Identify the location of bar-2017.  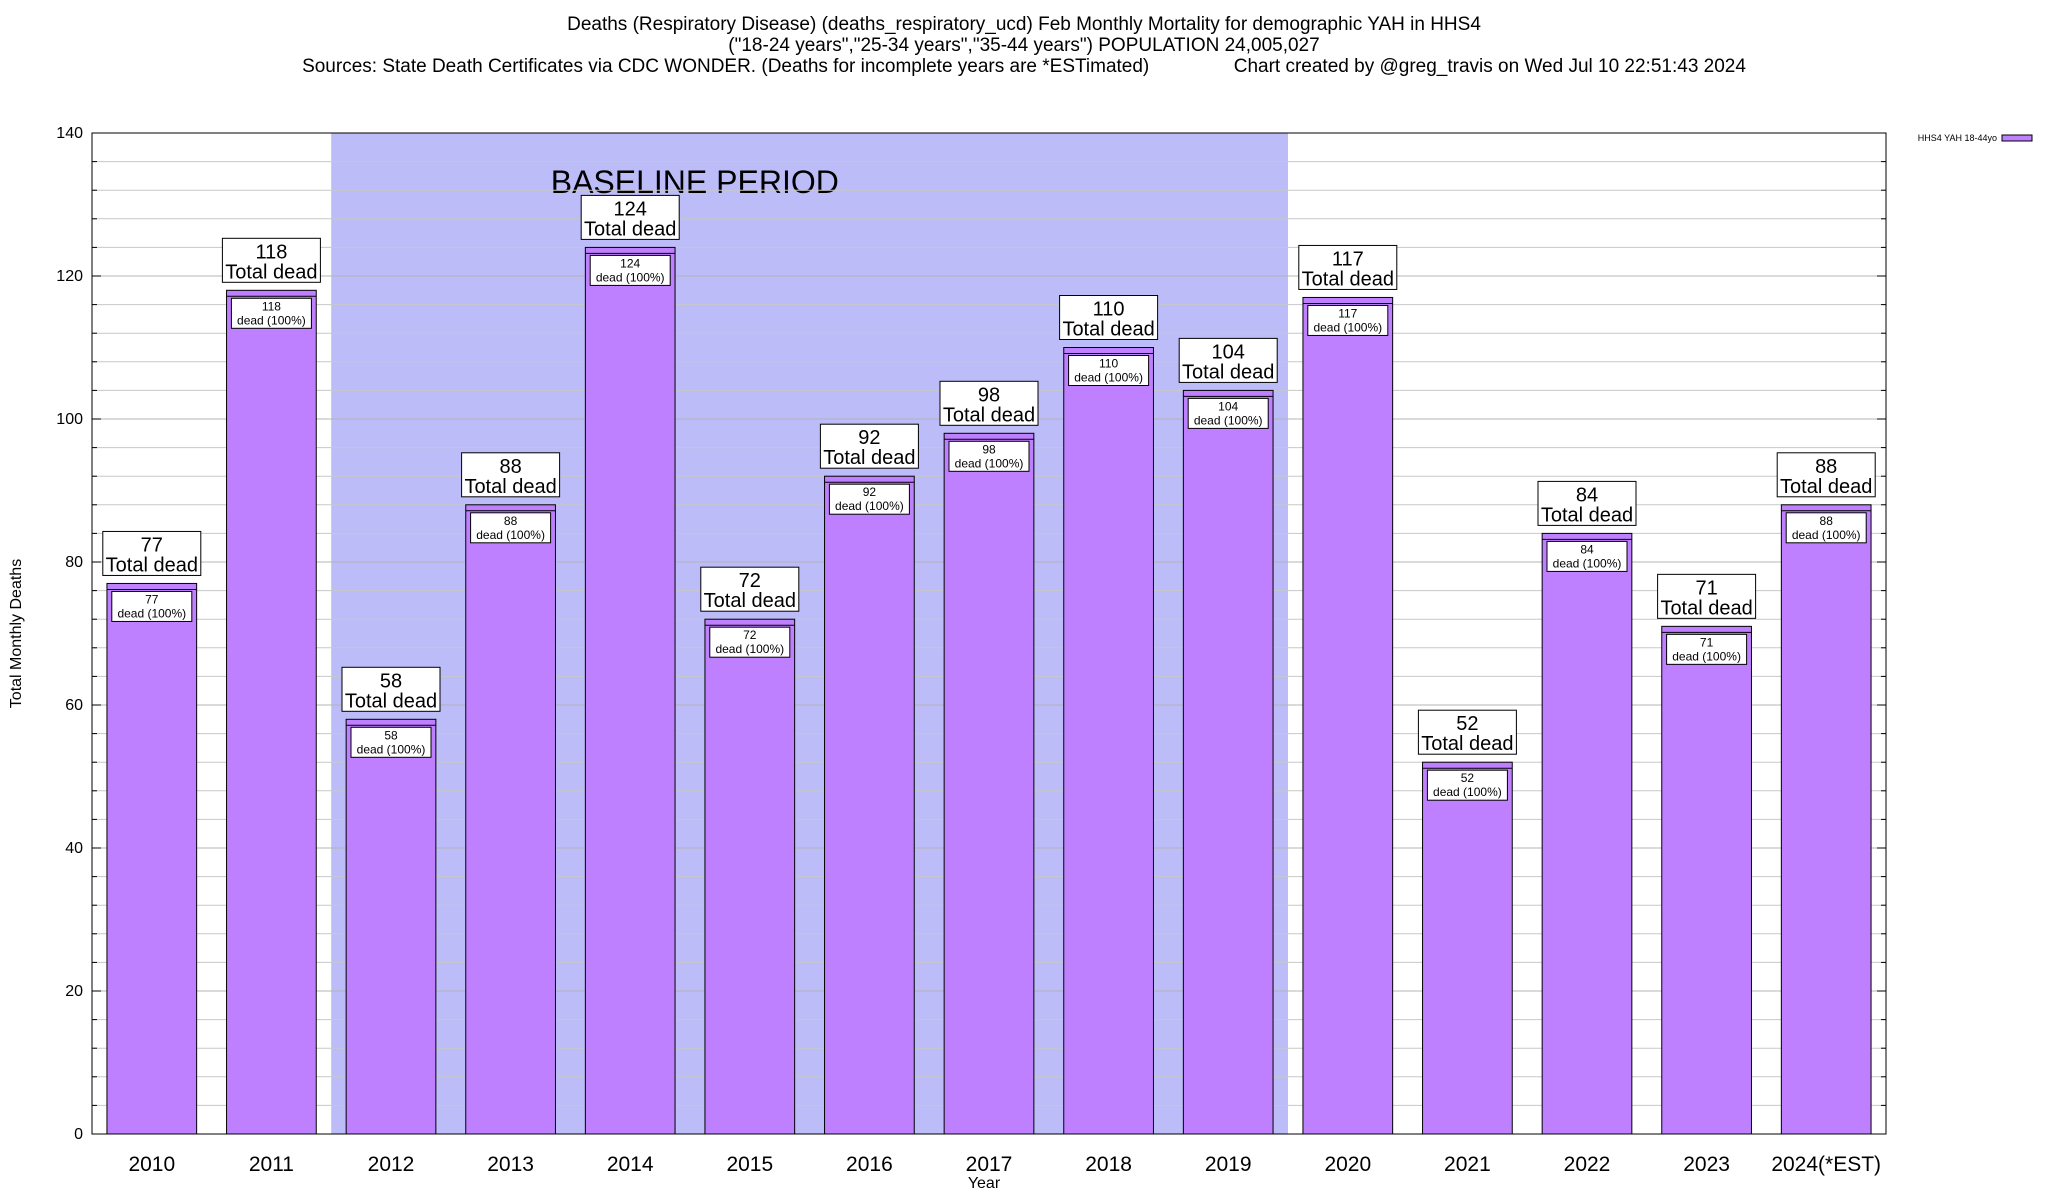
(989, 783).